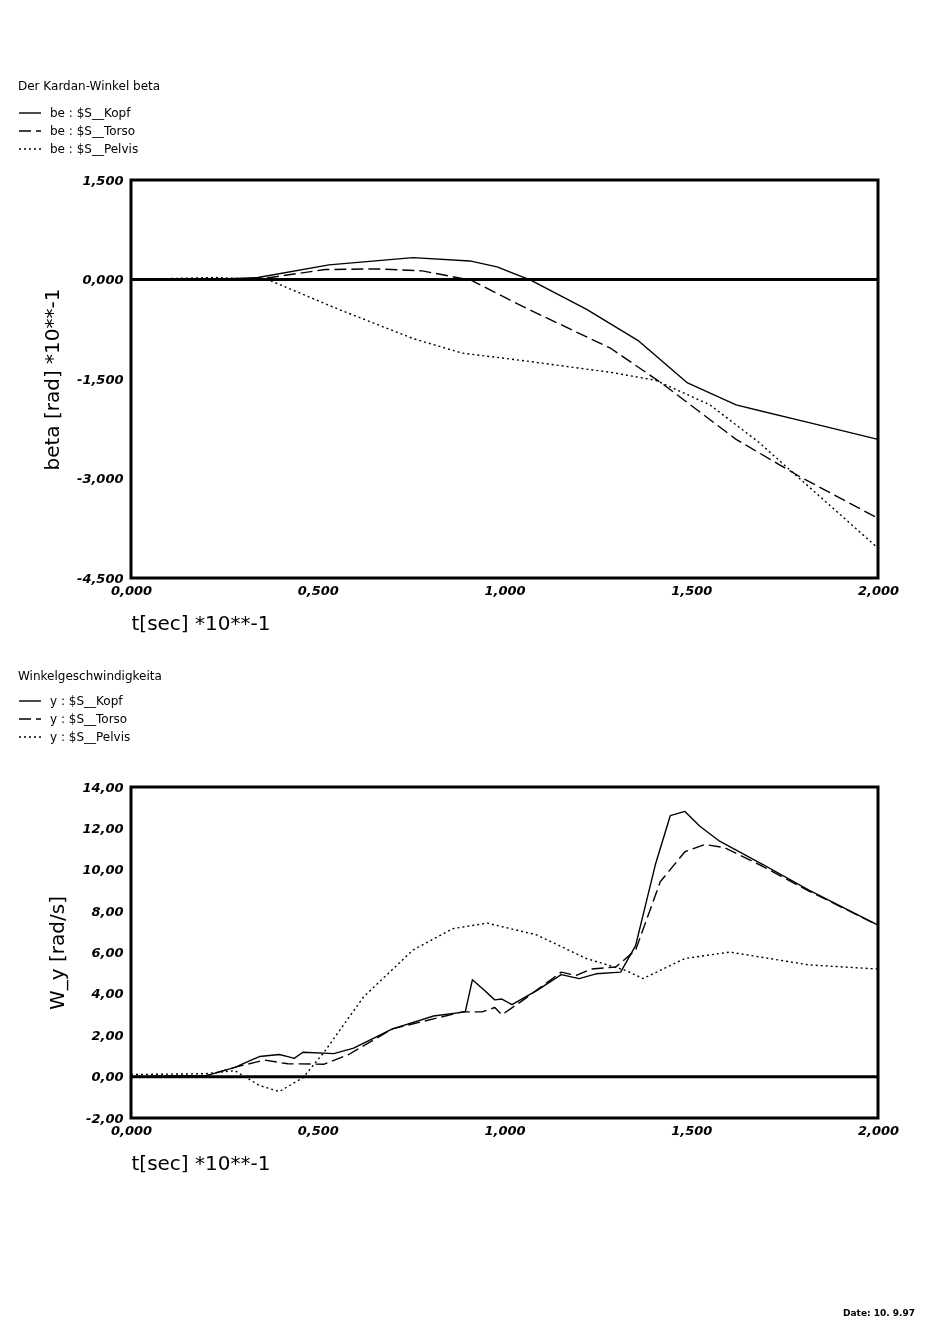  What do you see at coordinates (90, 737) in the screenshot?
I see `legend-label: y : $S__Pelvis` at bounding box center [90, 737].